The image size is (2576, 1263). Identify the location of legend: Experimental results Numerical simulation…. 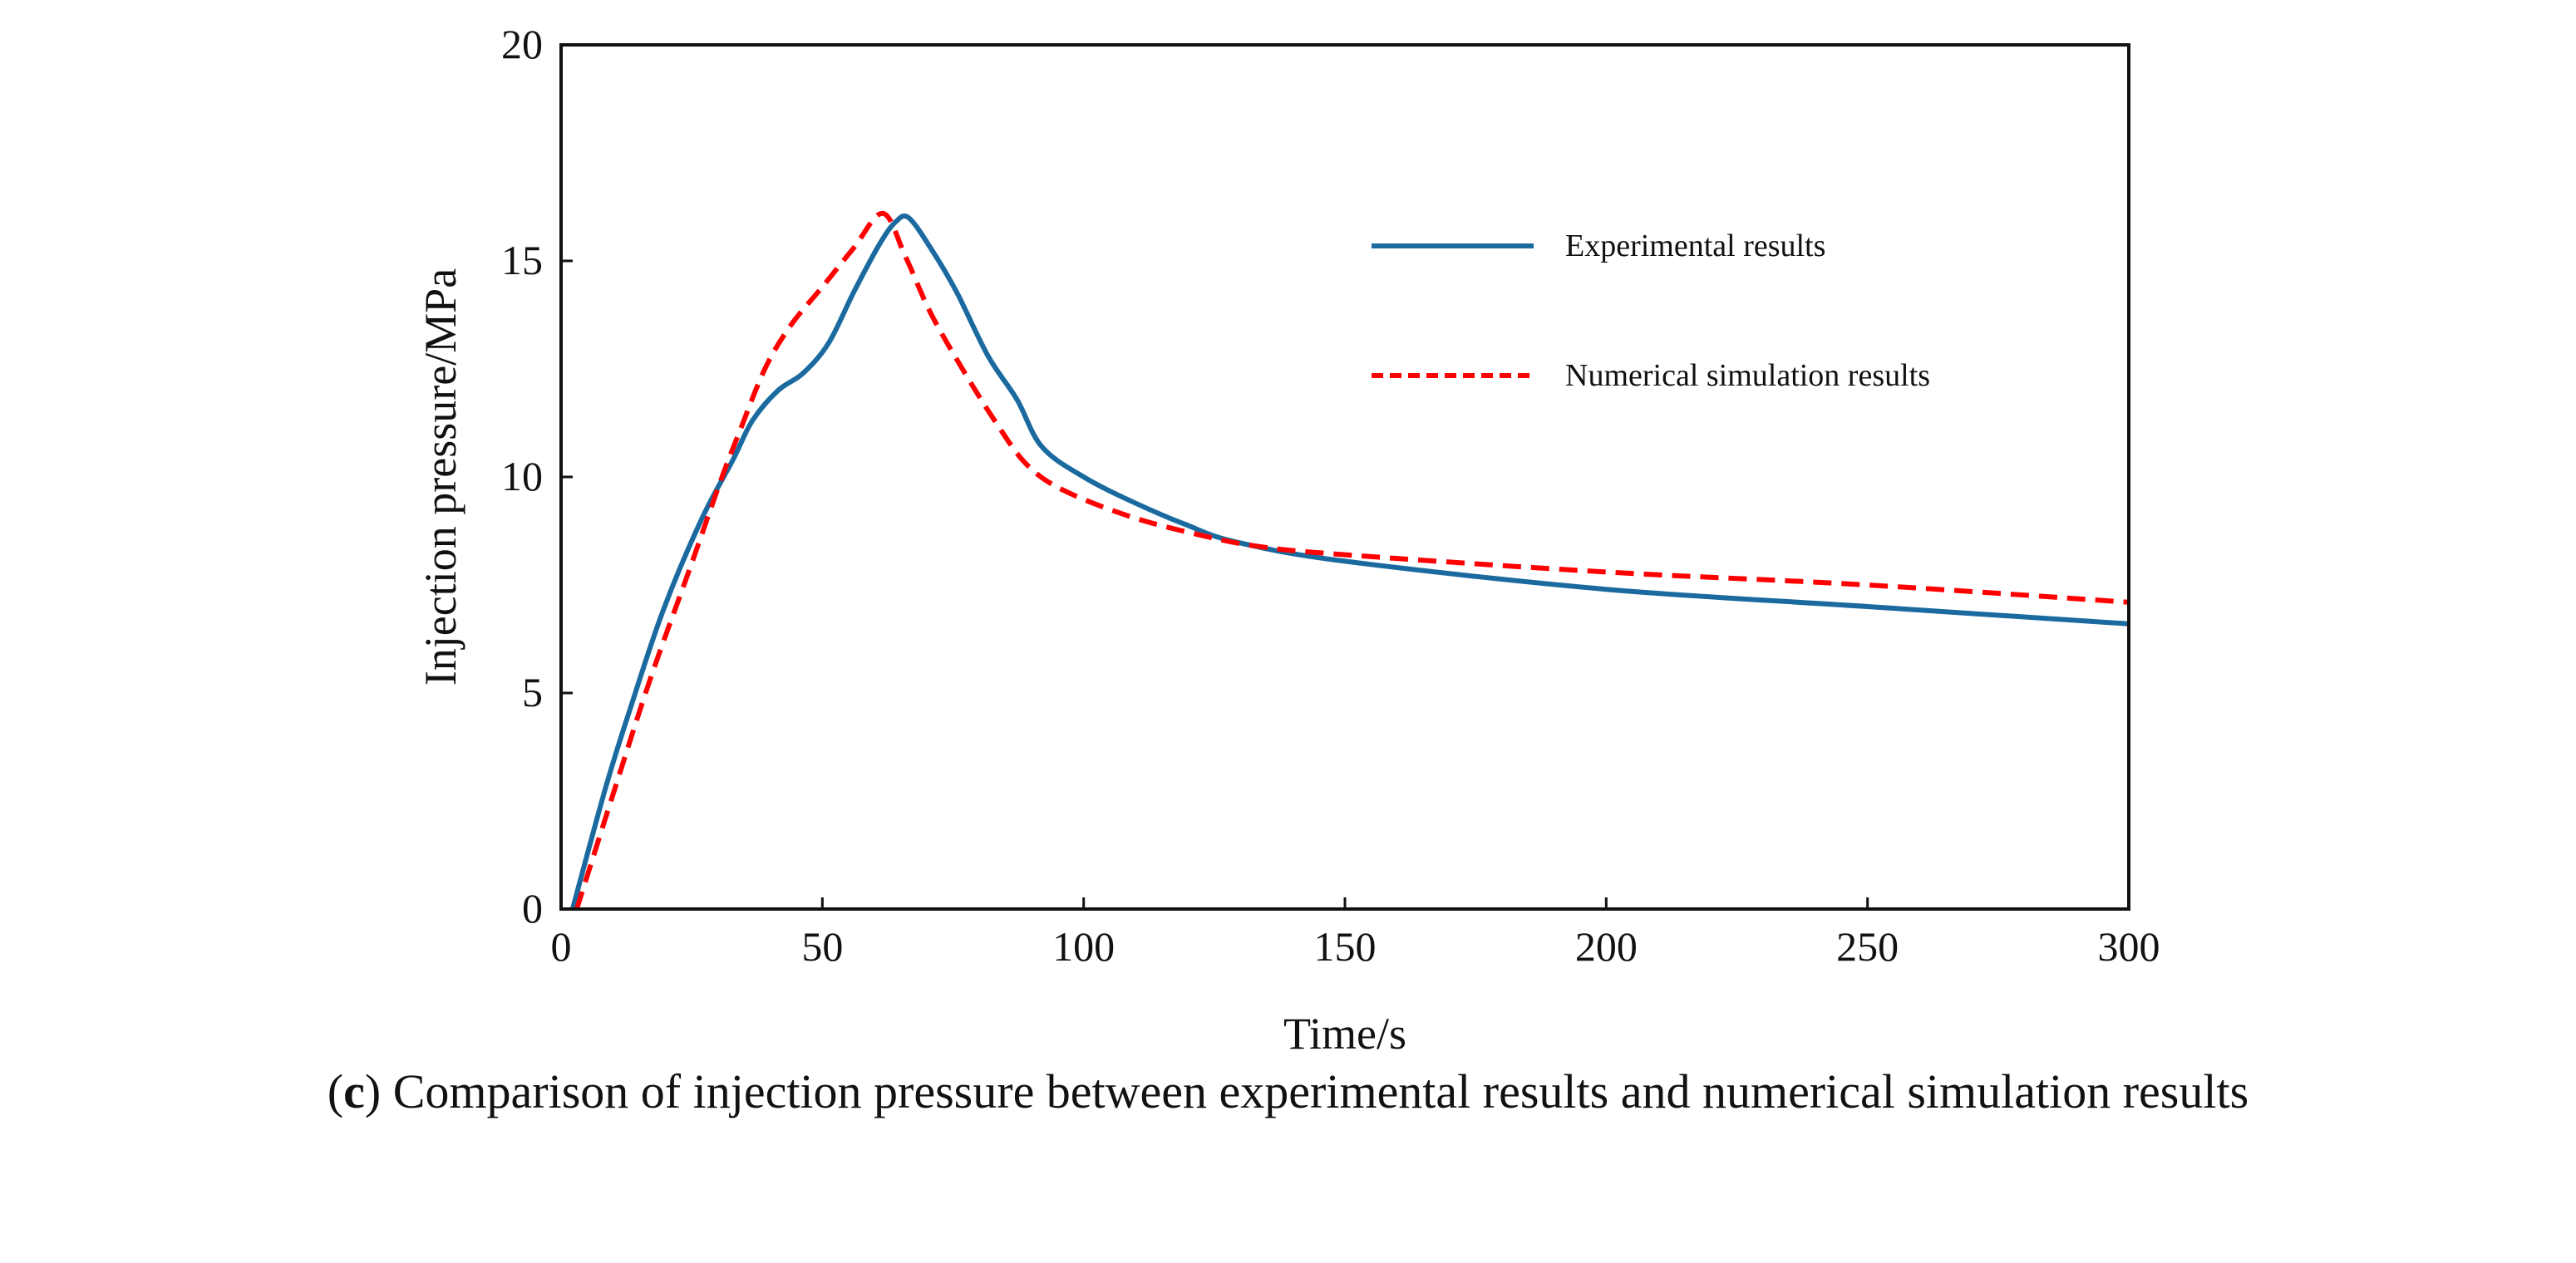
(1651, 311).